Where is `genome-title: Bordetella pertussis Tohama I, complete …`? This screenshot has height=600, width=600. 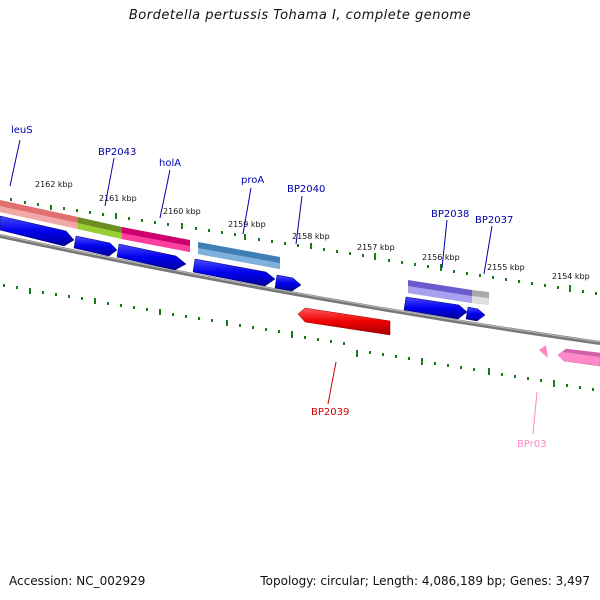 genome-title: Bordetella pertussis Tohama I, complete … is located at coordinates (300, 15).